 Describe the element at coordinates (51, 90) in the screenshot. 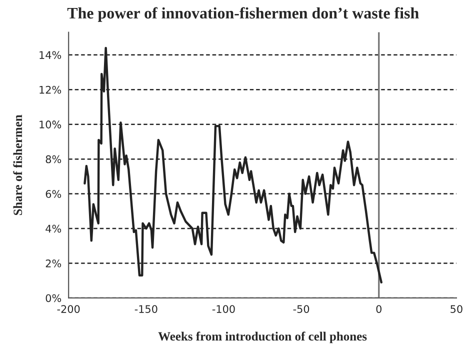

I see `y-tick-label: 12%` at that location.